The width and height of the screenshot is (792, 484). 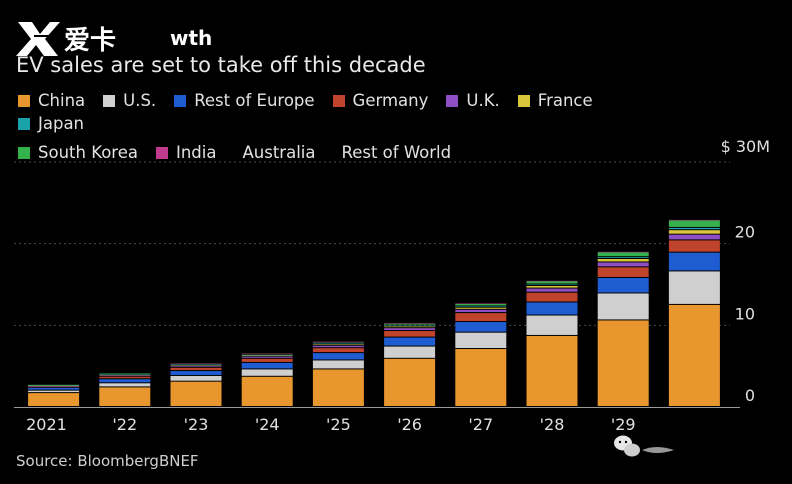 I want to click on y-tick-label: 10, so click(x=745, y=313).